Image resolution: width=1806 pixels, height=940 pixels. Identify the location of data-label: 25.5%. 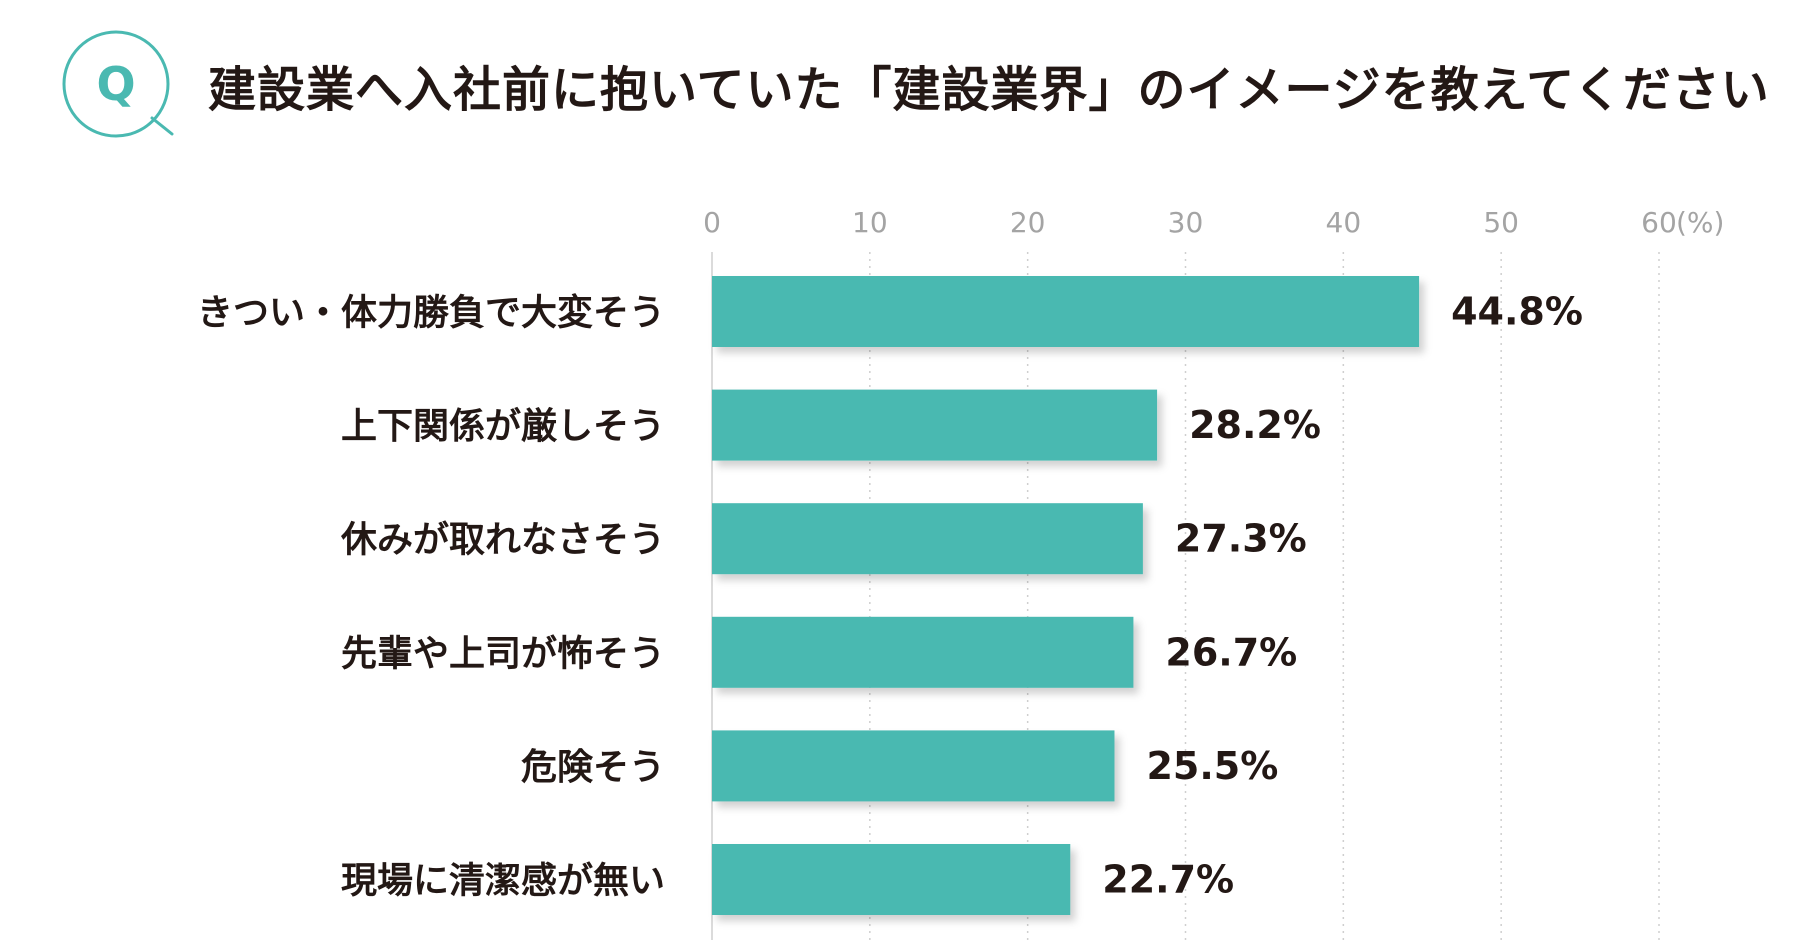
(1212, 766).